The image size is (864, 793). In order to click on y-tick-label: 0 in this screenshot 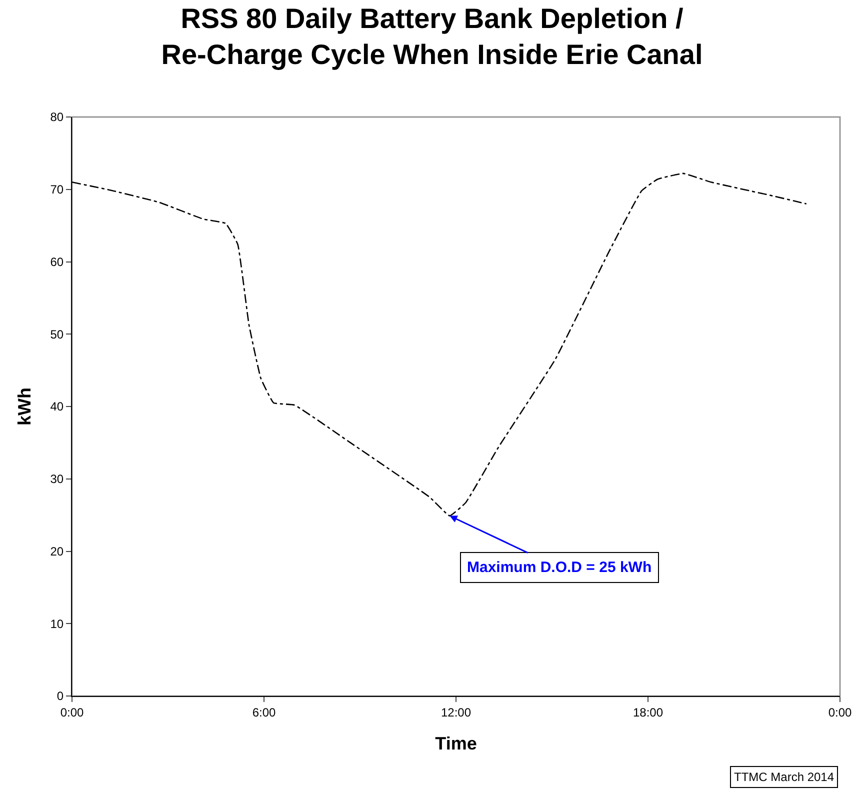, I will do `click(60, 696)`.